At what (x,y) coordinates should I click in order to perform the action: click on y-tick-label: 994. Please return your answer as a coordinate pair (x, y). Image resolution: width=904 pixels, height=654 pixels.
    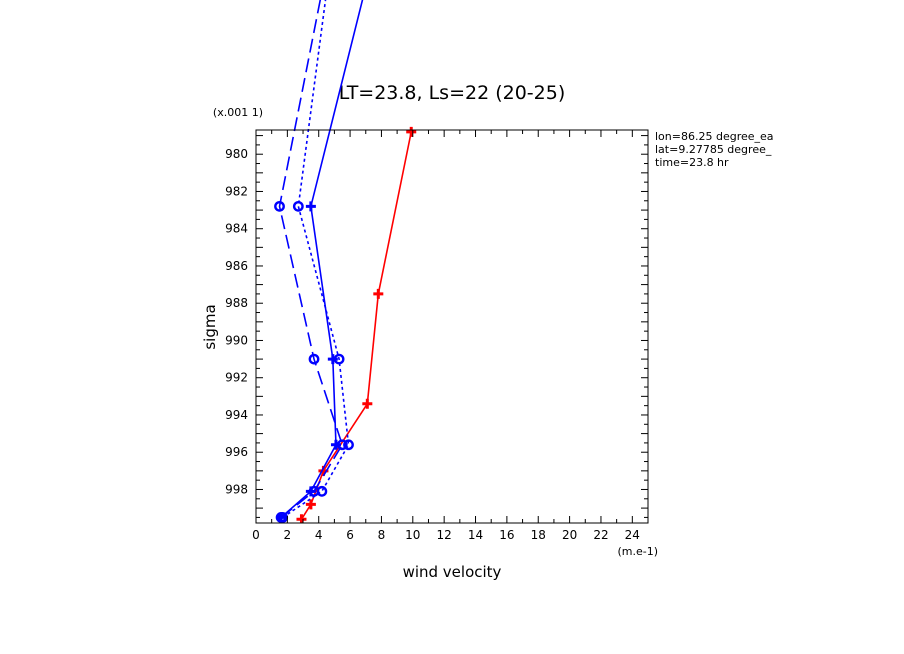
    Looking at the image, I should click on (236, 415).